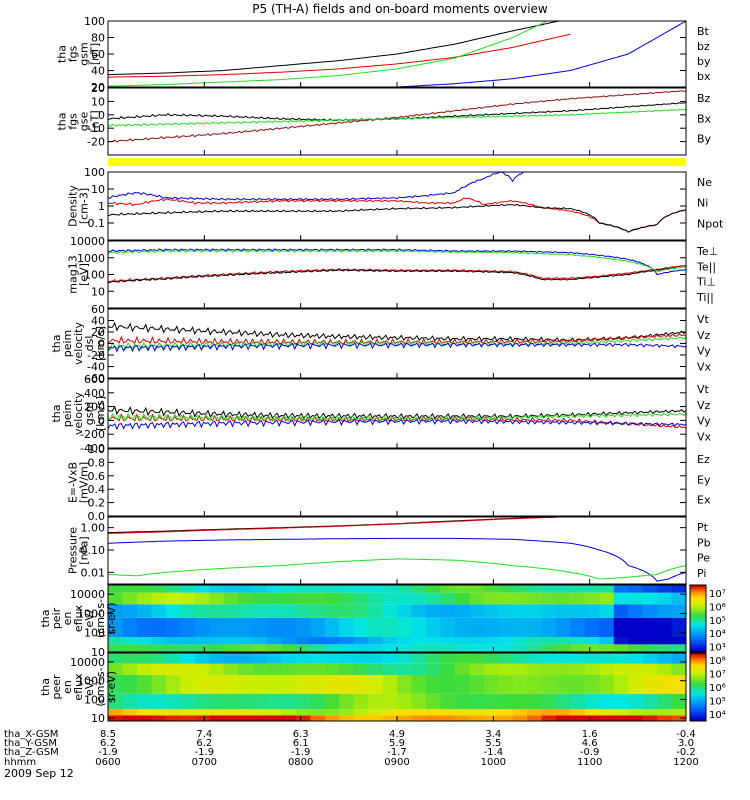 Image resolution: width=750 pixels, height=800 pixels. Describe the element at coordinates (397, 273) in the screenshot. I see `temperature-line-Te` at that location.